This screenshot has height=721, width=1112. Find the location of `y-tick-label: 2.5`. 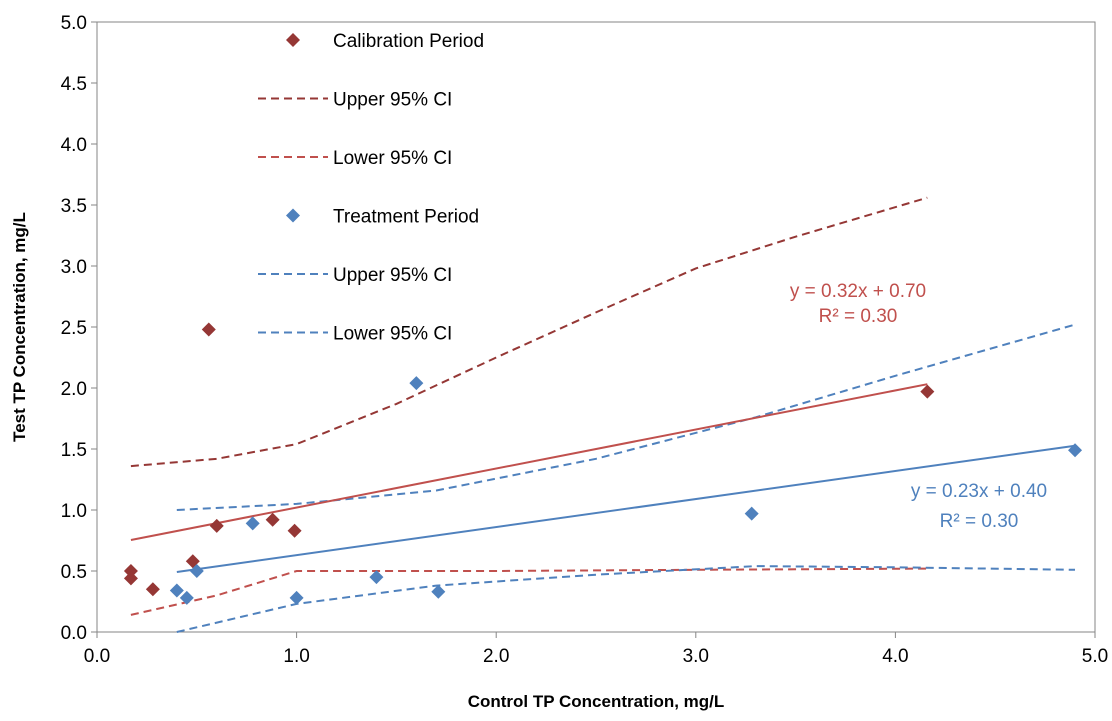

y-tick-label: 2.5 is located at coordinates (74, 328).